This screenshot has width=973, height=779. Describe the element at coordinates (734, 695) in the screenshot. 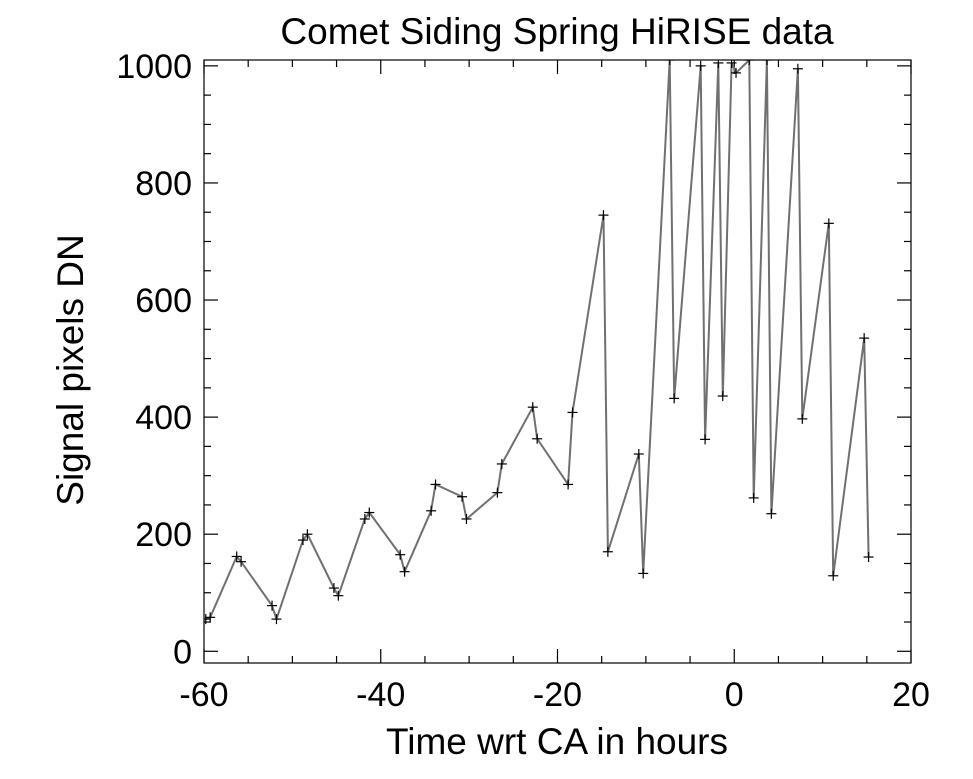

I see `x-tick-label: 0` at that location.